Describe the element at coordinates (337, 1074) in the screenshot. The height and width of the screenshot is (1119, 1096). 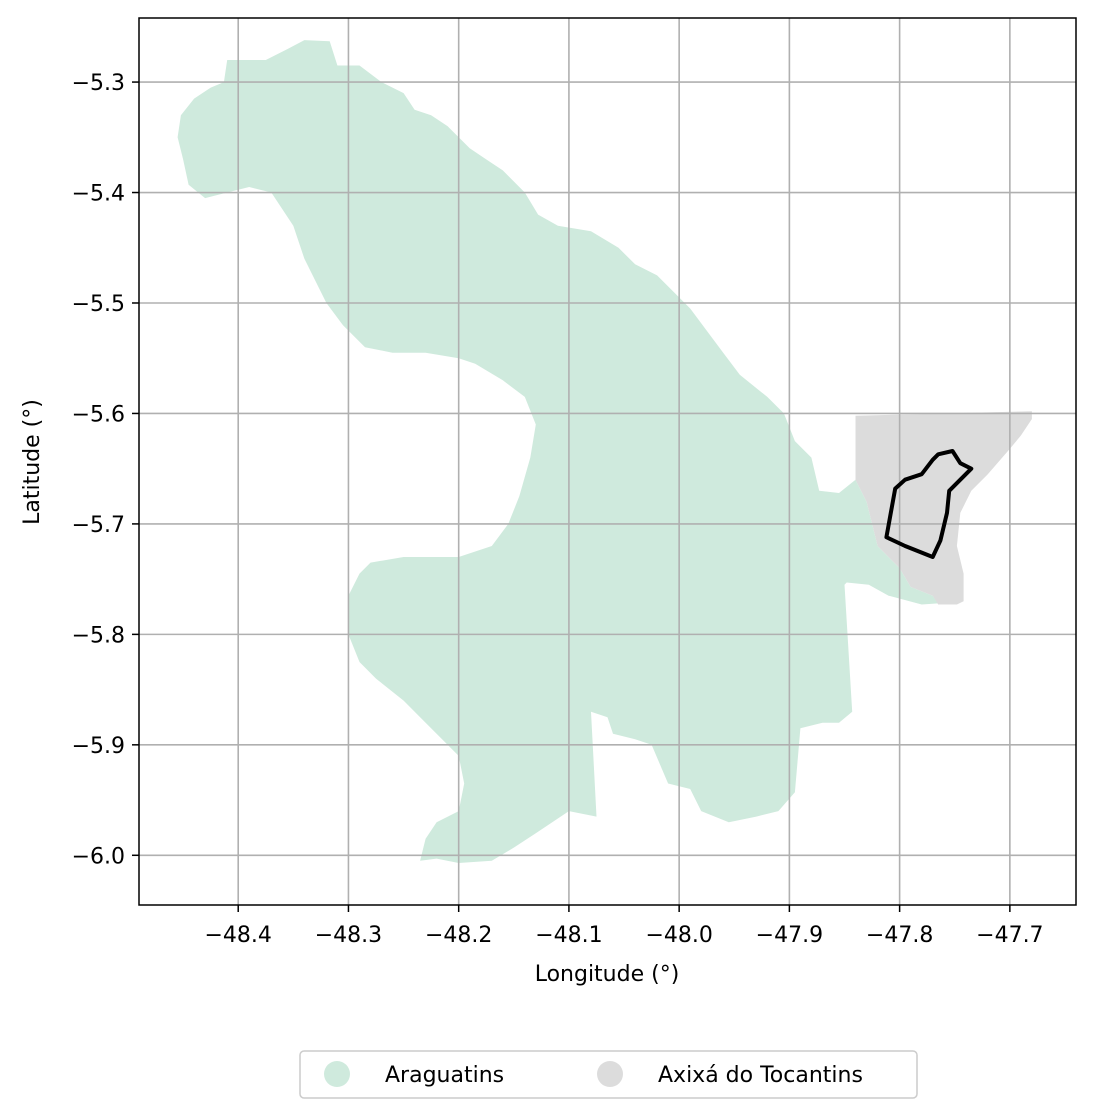
I see `legend-marker-araguatins` at that location.